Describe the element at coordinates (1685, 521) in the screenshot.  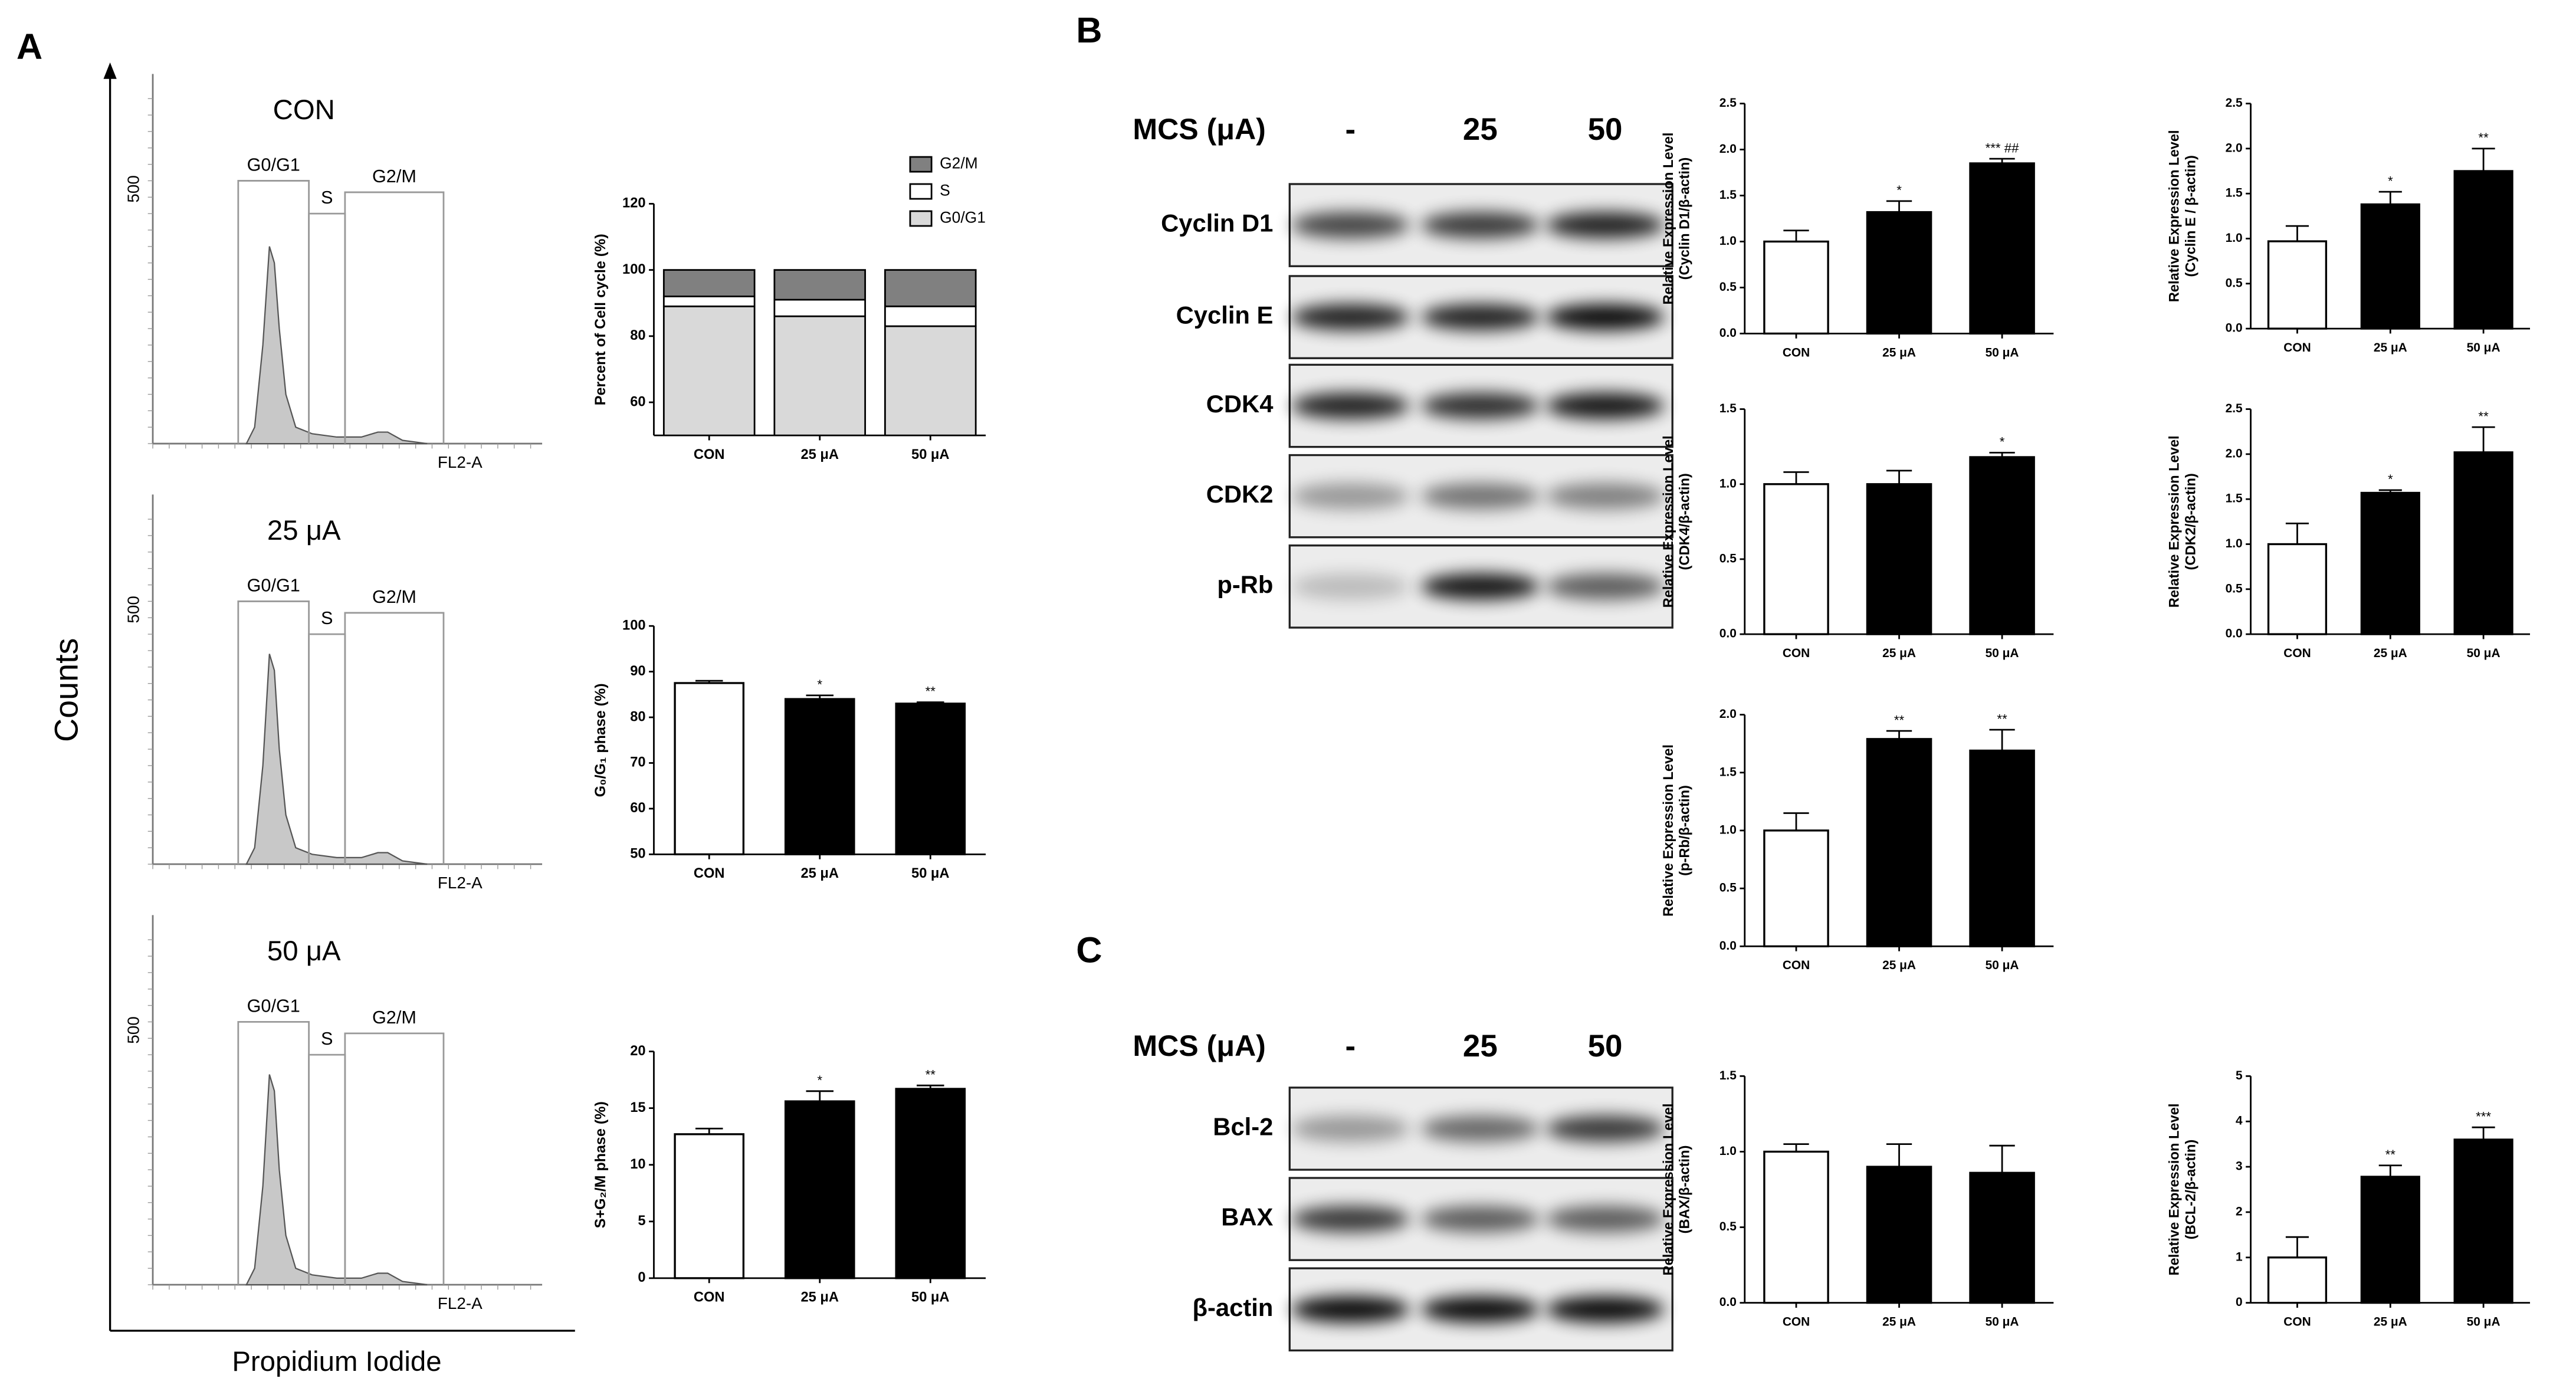
I see `y-axis-label: (CDK4/β-actin)` at that location.